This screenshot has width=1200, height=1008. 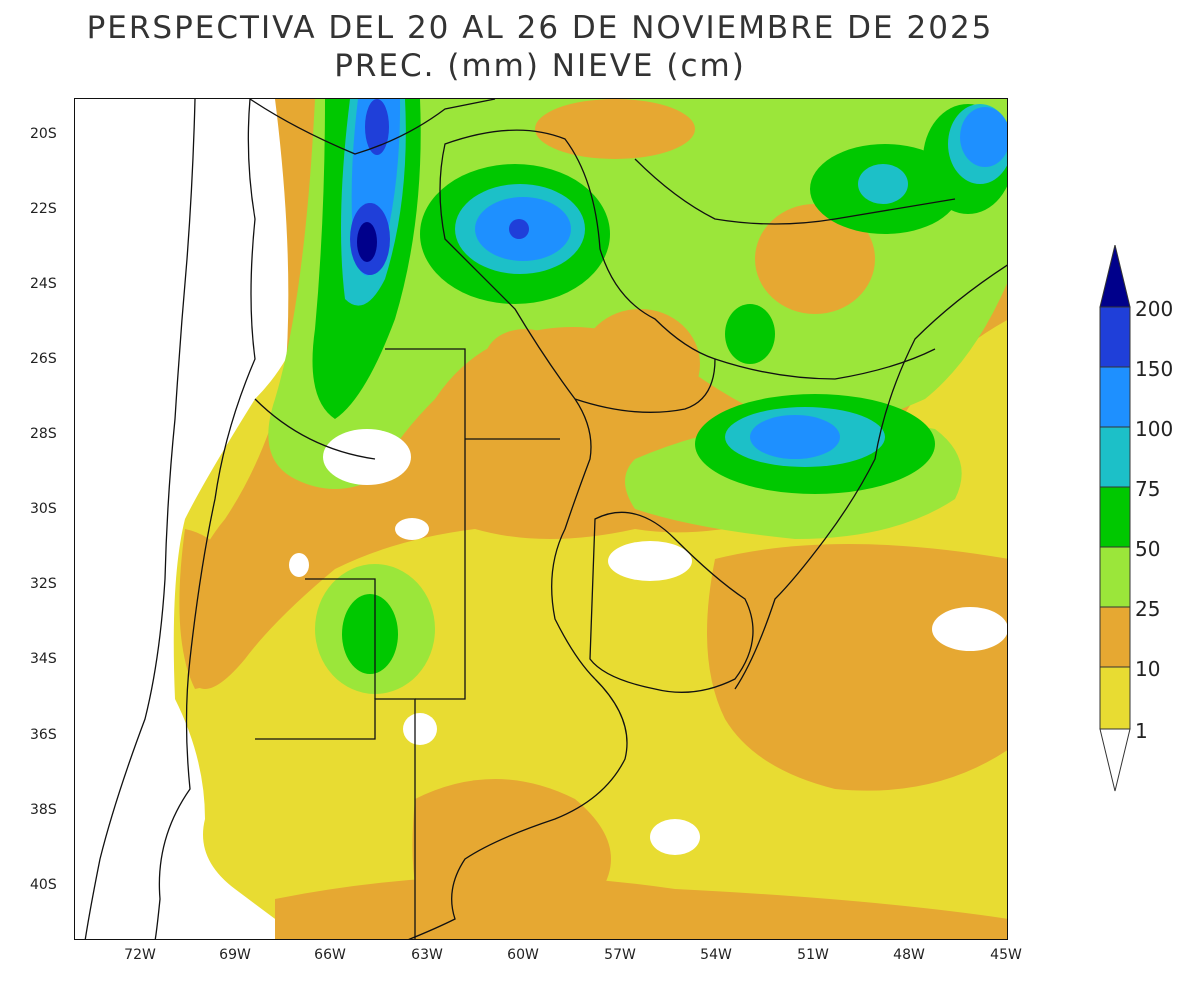 I want to click on field-100-150-rs, so click(x=795, y=437).